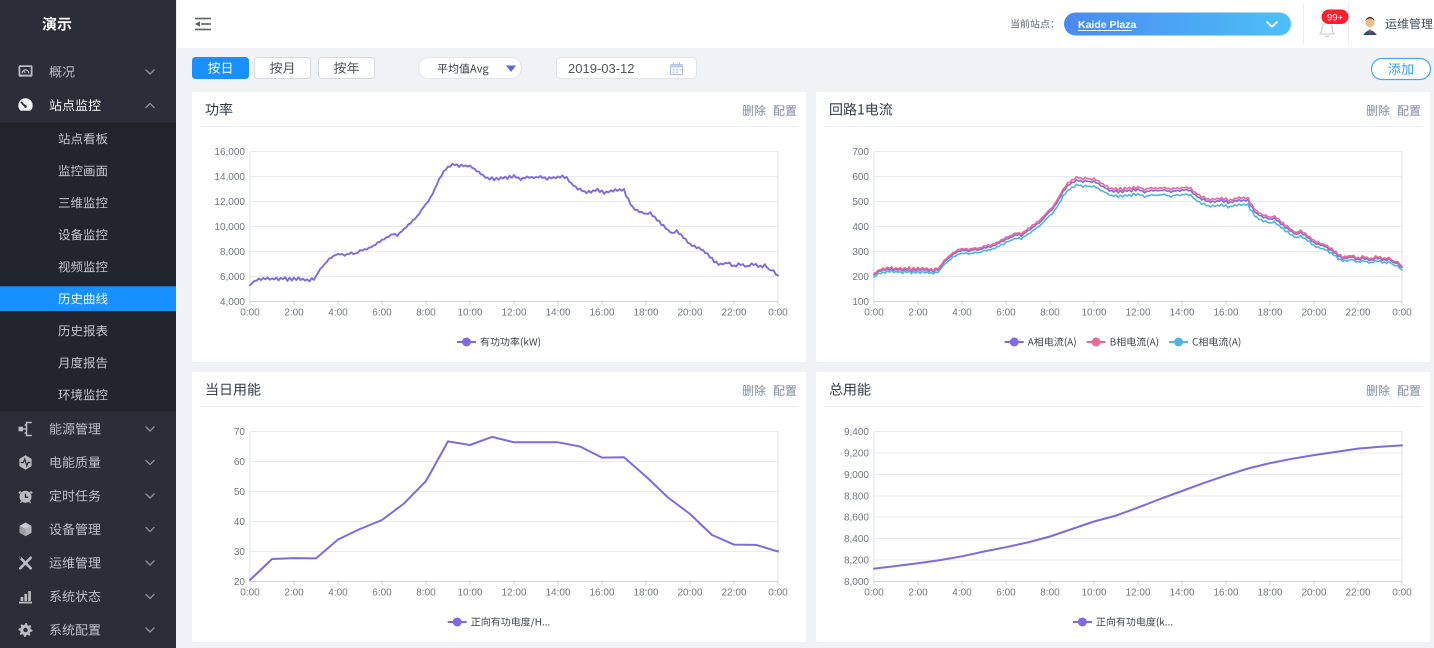  Describe the element at coordinates (860, 252) in the screenshot. I see `svg-text: 300` at that location.